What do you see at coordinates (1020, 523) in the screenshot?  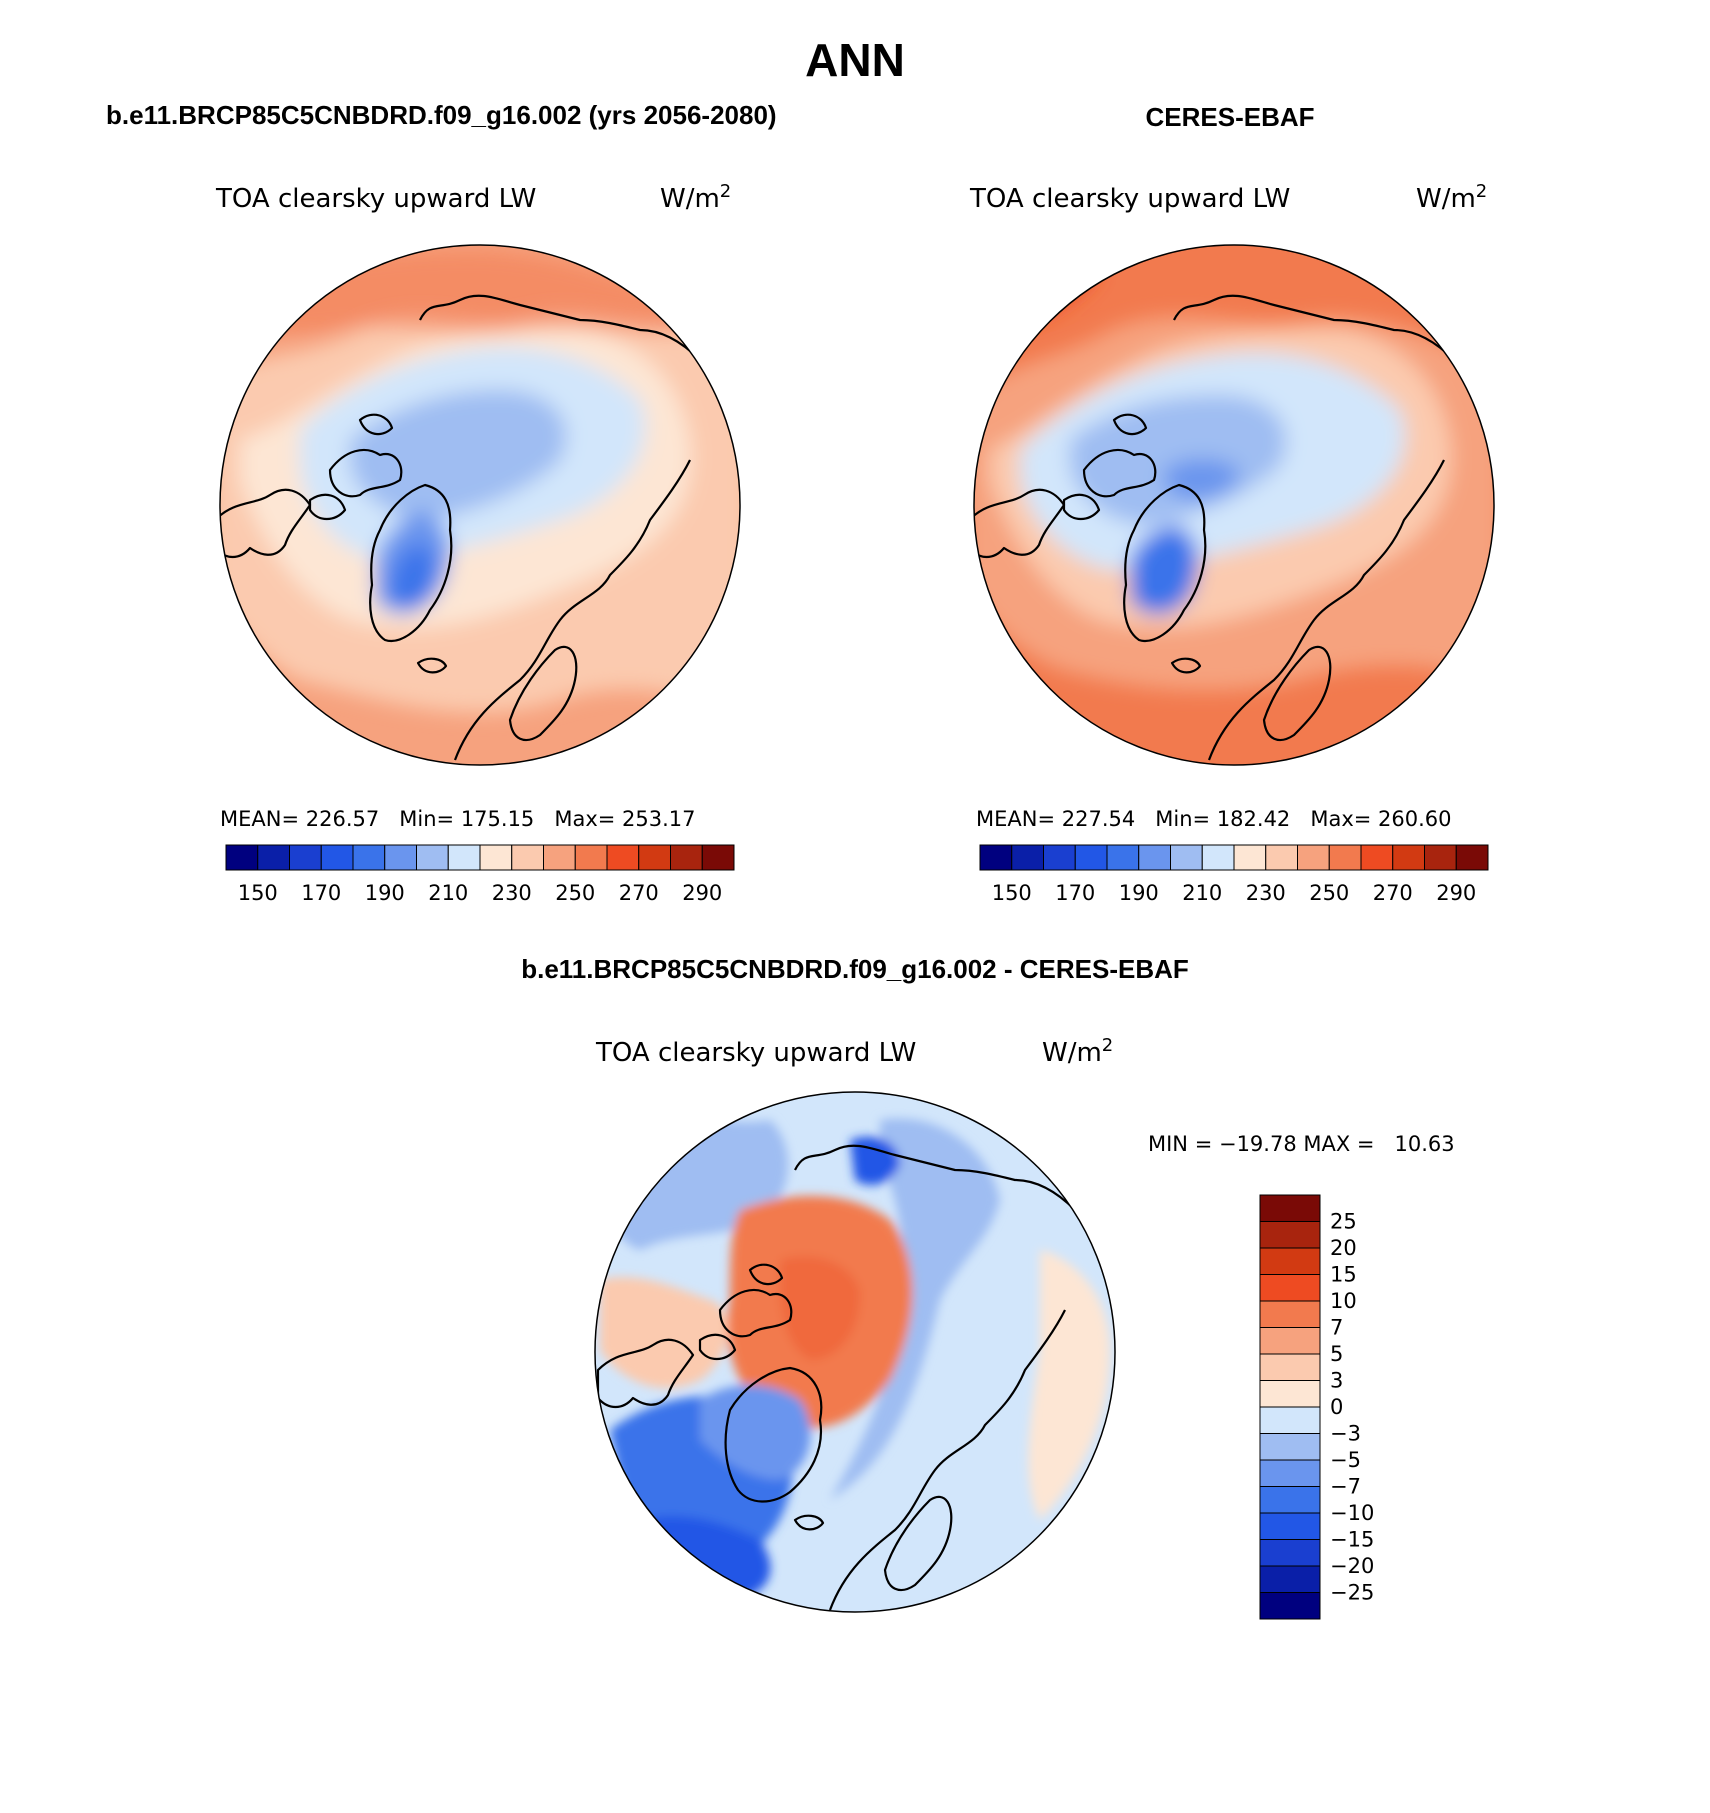 I see `right-north-america-coast` at bounding box center [1020, 523].